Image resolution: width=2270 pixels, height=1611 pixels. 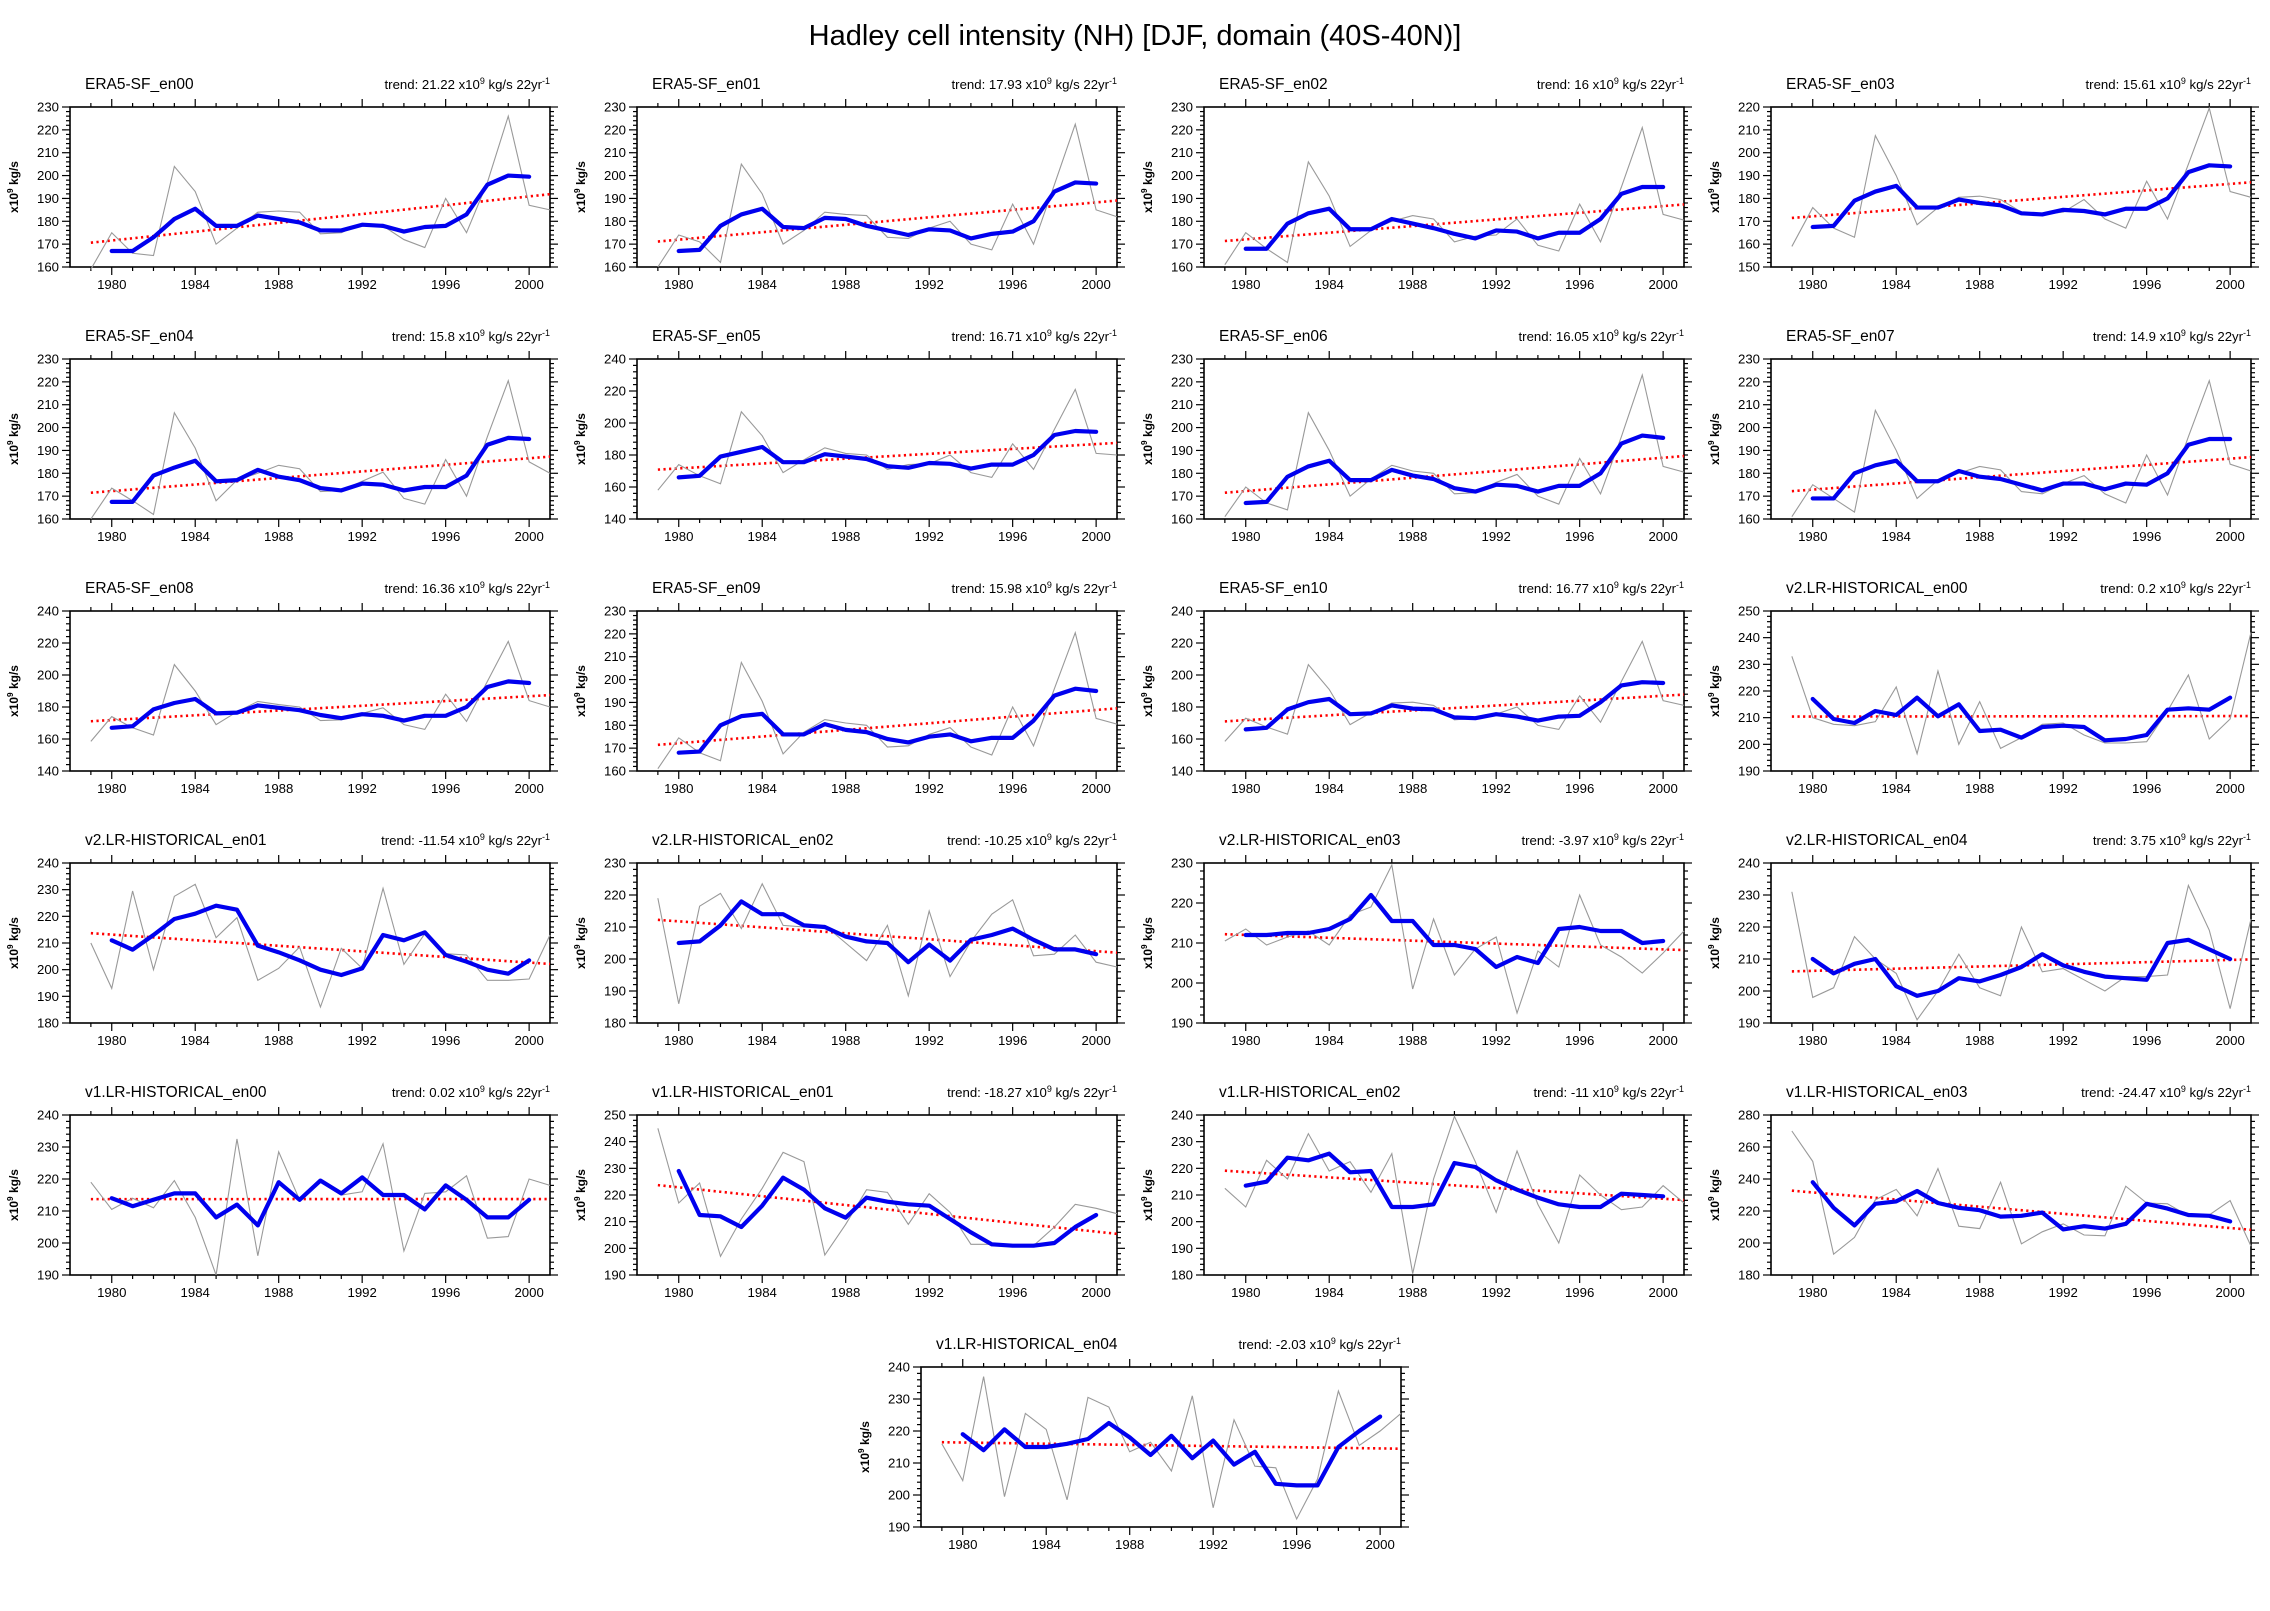 I want to click on trend-label: trend: -11 x109 kg/s 22yr-1, so click(x=1608, y=1092).